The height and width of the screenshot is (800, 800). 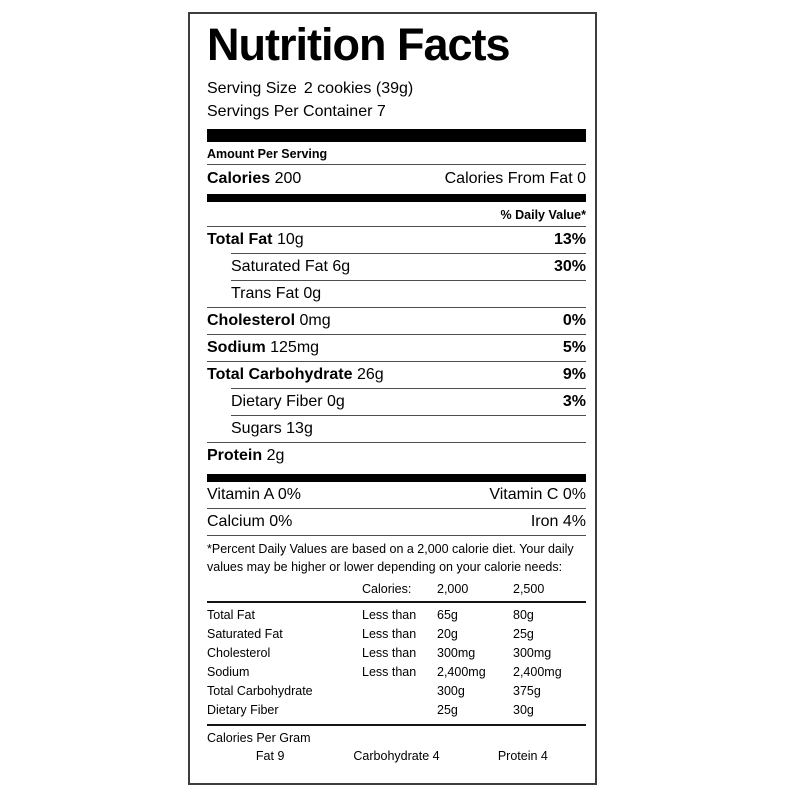 What do you see at coordinates (374, 691) in the screenshot?
I see `dv-table-row: Total Carbohydrate 300g 375g` at bounding box center [374, 691].